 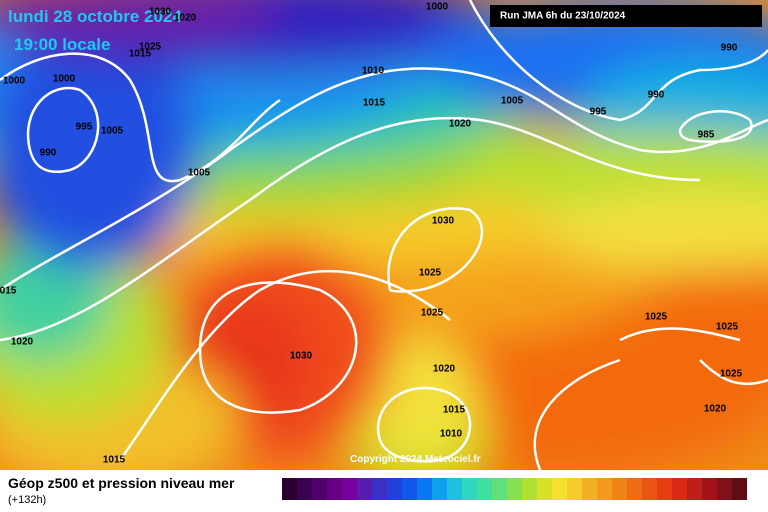 What do you see at coordinates (739, 506) in the screenshot?
I see `colorbar-label: 616` at bounding box center [739, 506].